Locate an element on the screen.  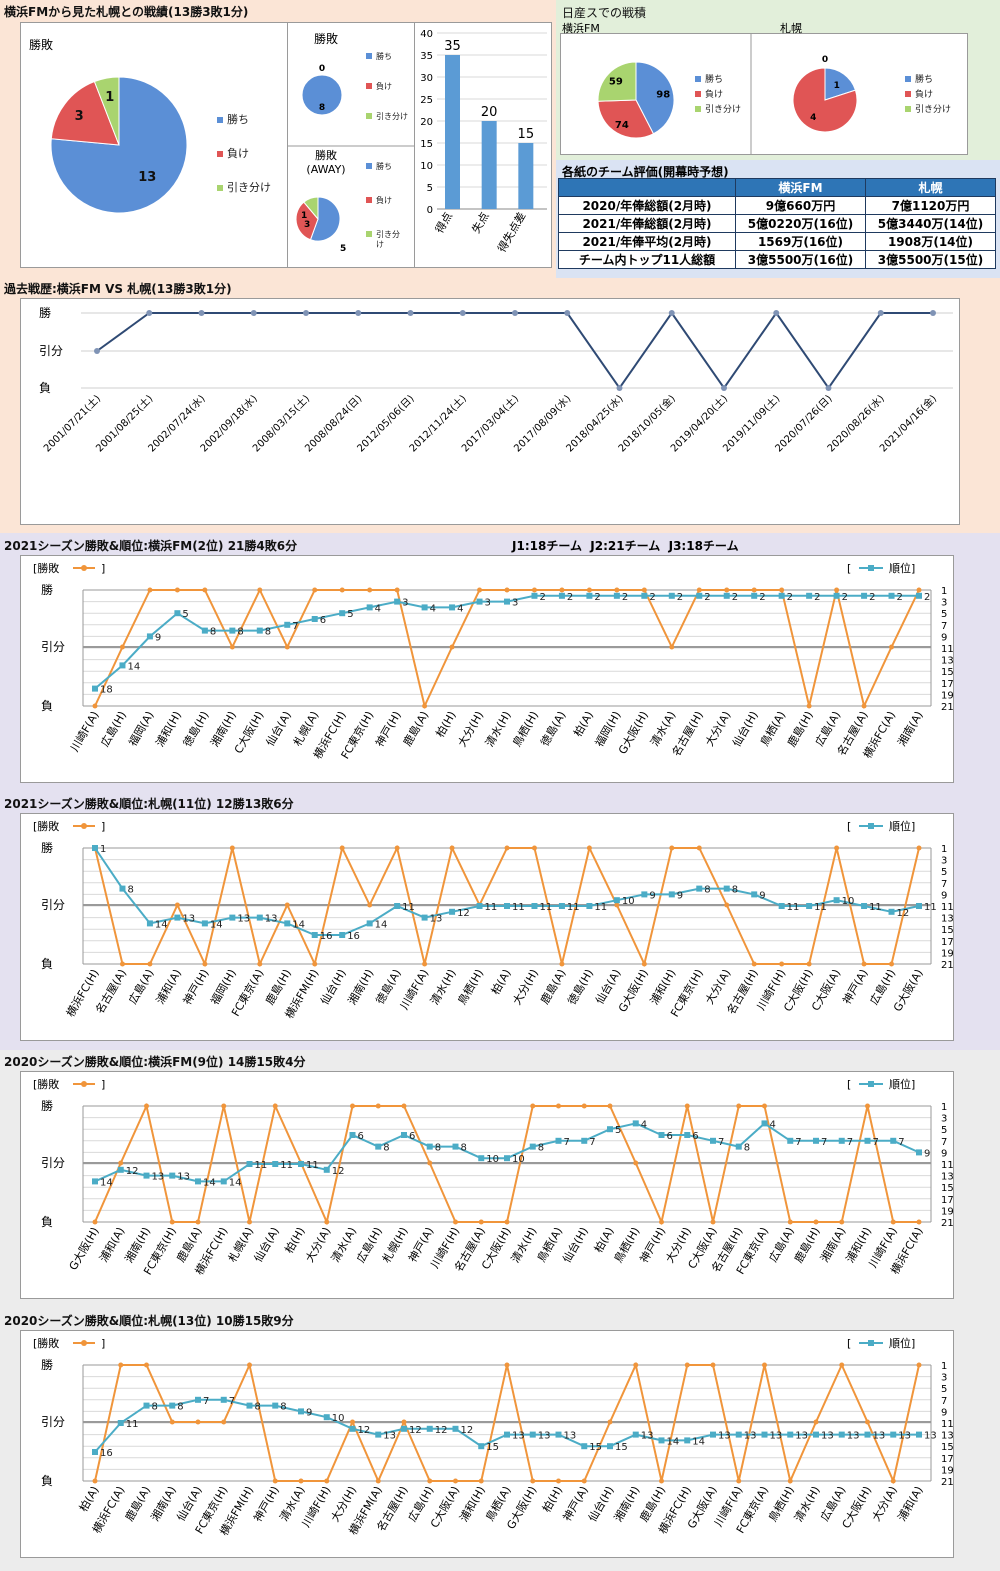
season-rank-tick-label: 7 is located at coordinates (944, 884).